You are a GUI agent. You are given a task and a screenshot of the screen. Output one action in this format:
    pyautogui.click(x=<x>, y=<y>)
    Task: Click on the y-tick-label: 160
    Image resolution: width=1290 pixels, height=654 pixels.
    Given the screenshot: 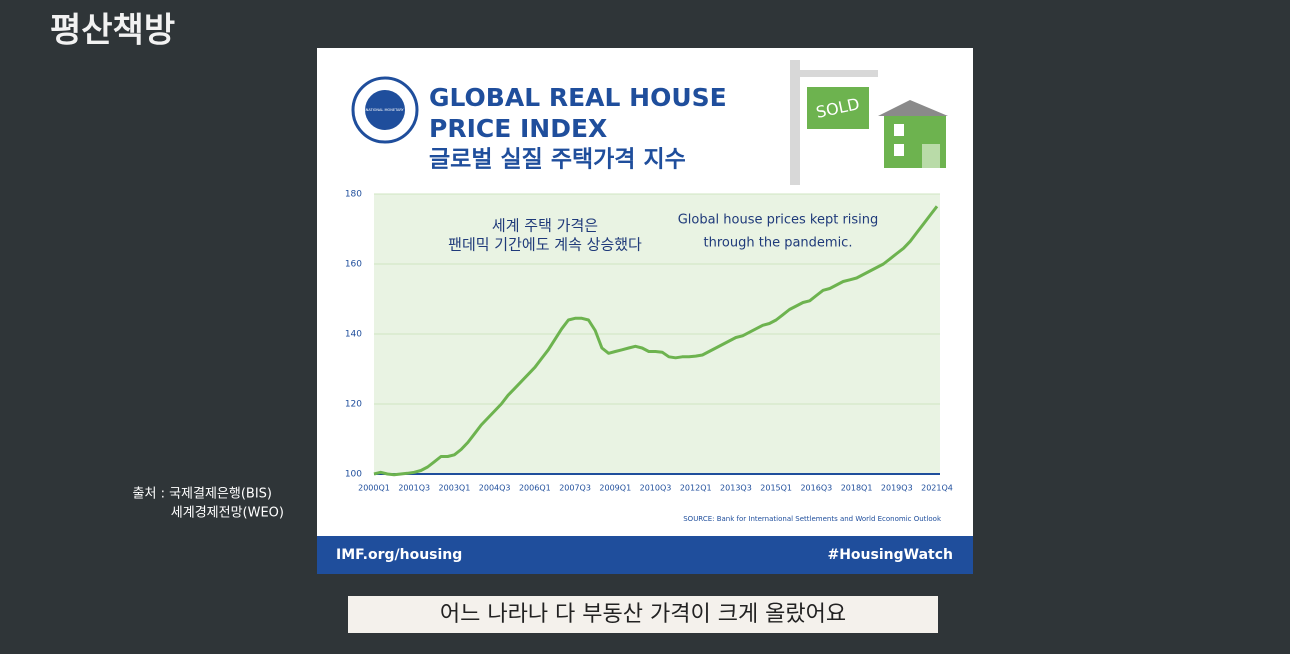 What is the action you would take?
    pyautogui.click(x=353, y=265)
    